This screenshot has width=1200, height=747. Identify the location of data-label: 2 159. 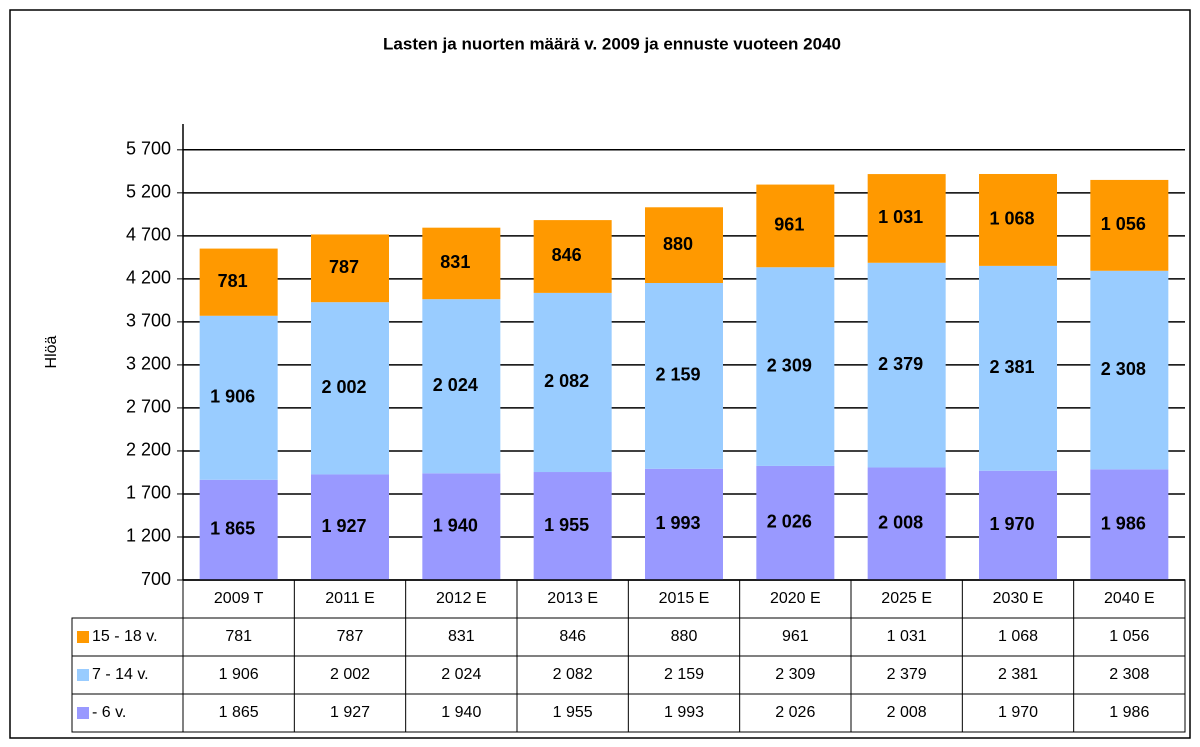
(677, 375).